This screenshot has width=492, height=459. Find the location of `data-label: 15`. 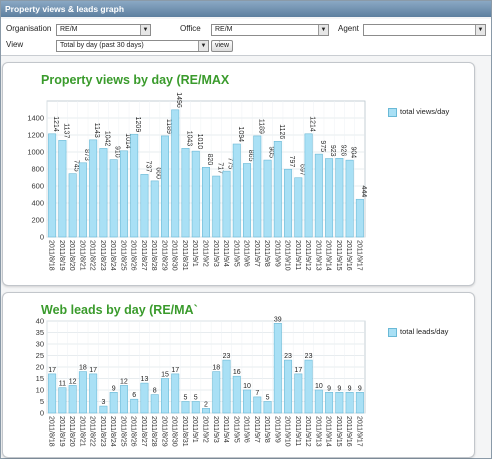

data-label: 15 is located at coordinates (165, 375).